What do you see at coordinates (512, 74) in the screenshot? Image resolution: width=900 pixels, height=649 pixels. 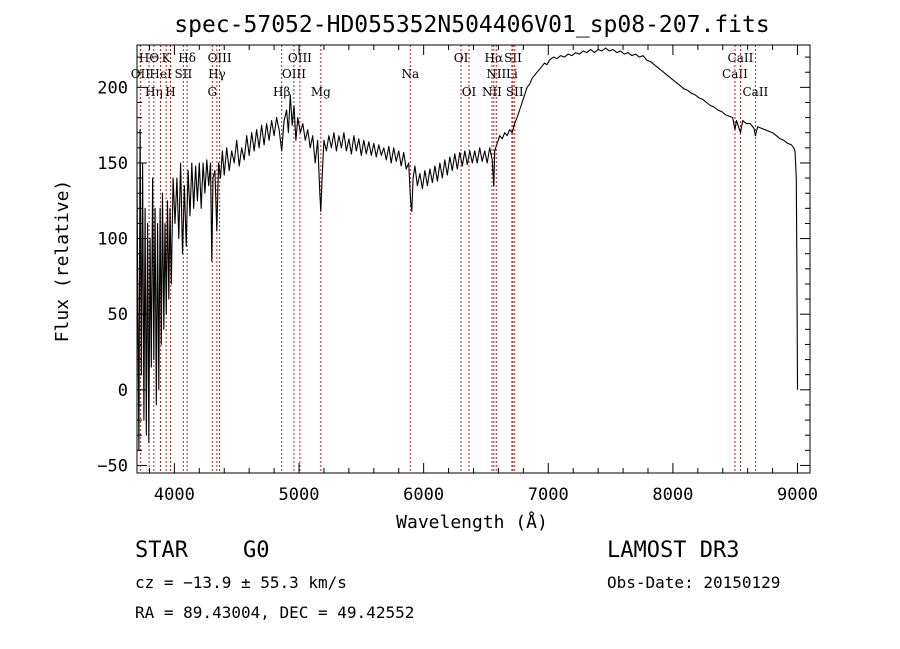 I see `marker-label-21: Li` at bounding box center [512, 74].